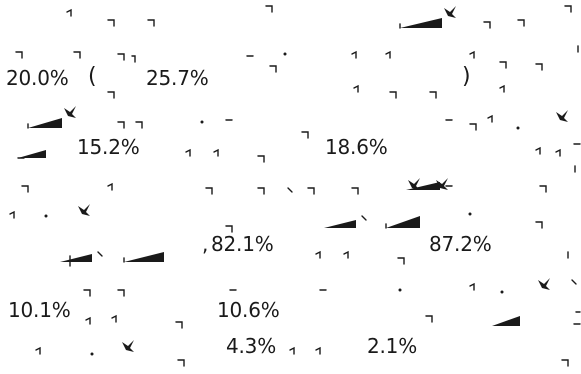  Describe the element at coordinates (242, 244) in the screenshot. I see `percent-value-5: 82.1%` at that location.